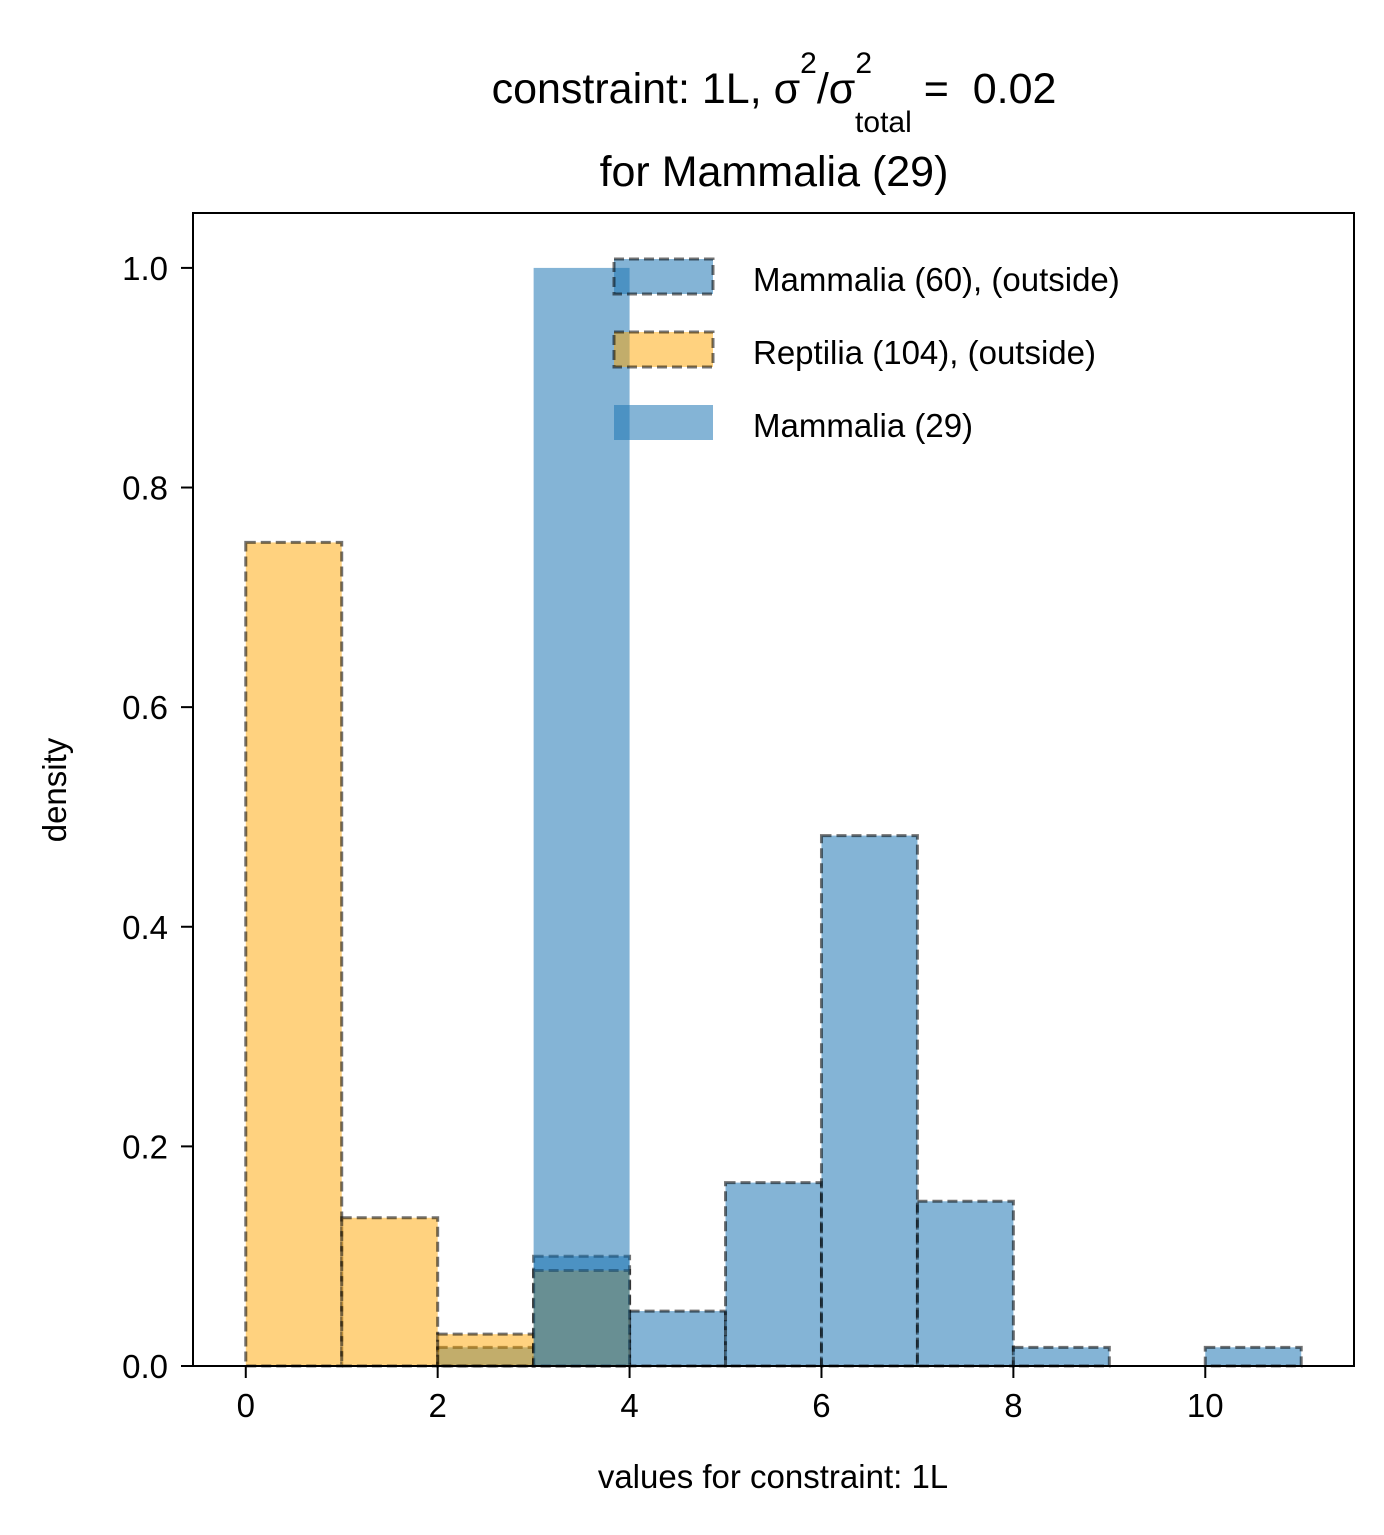  What do you see at coordinates (924, 352) in the screenshot?
I see `legend-label-reptilia-104: Reptilia (104), (outside)` at bounding box center [924, 352].